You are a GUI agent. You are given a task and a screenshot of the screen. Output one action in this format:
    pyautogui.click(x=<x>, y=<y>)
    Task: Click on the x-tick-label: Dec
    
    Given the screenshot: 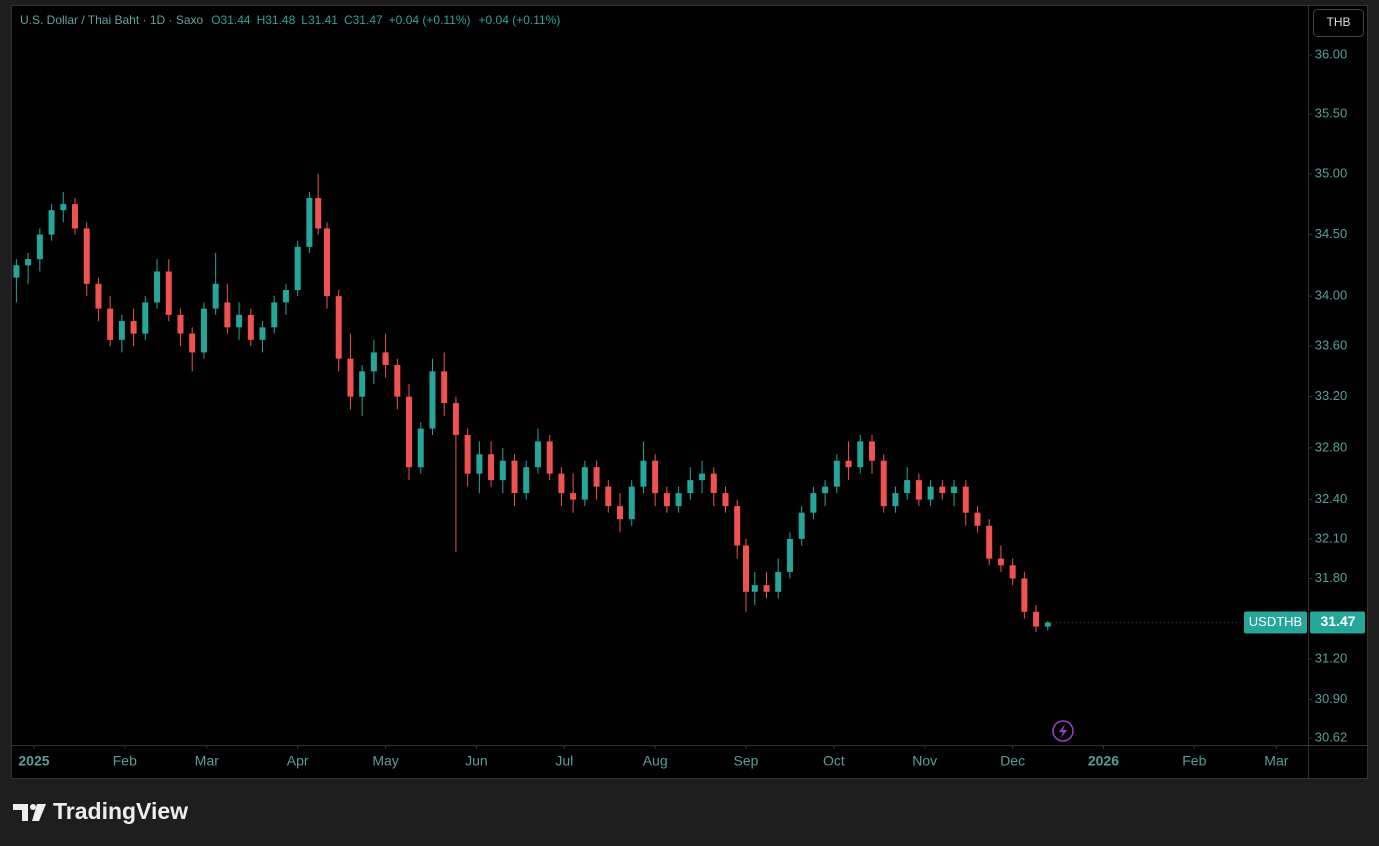 What is the action you would take?
    pyautogui.click(x=1012, y=761)
    